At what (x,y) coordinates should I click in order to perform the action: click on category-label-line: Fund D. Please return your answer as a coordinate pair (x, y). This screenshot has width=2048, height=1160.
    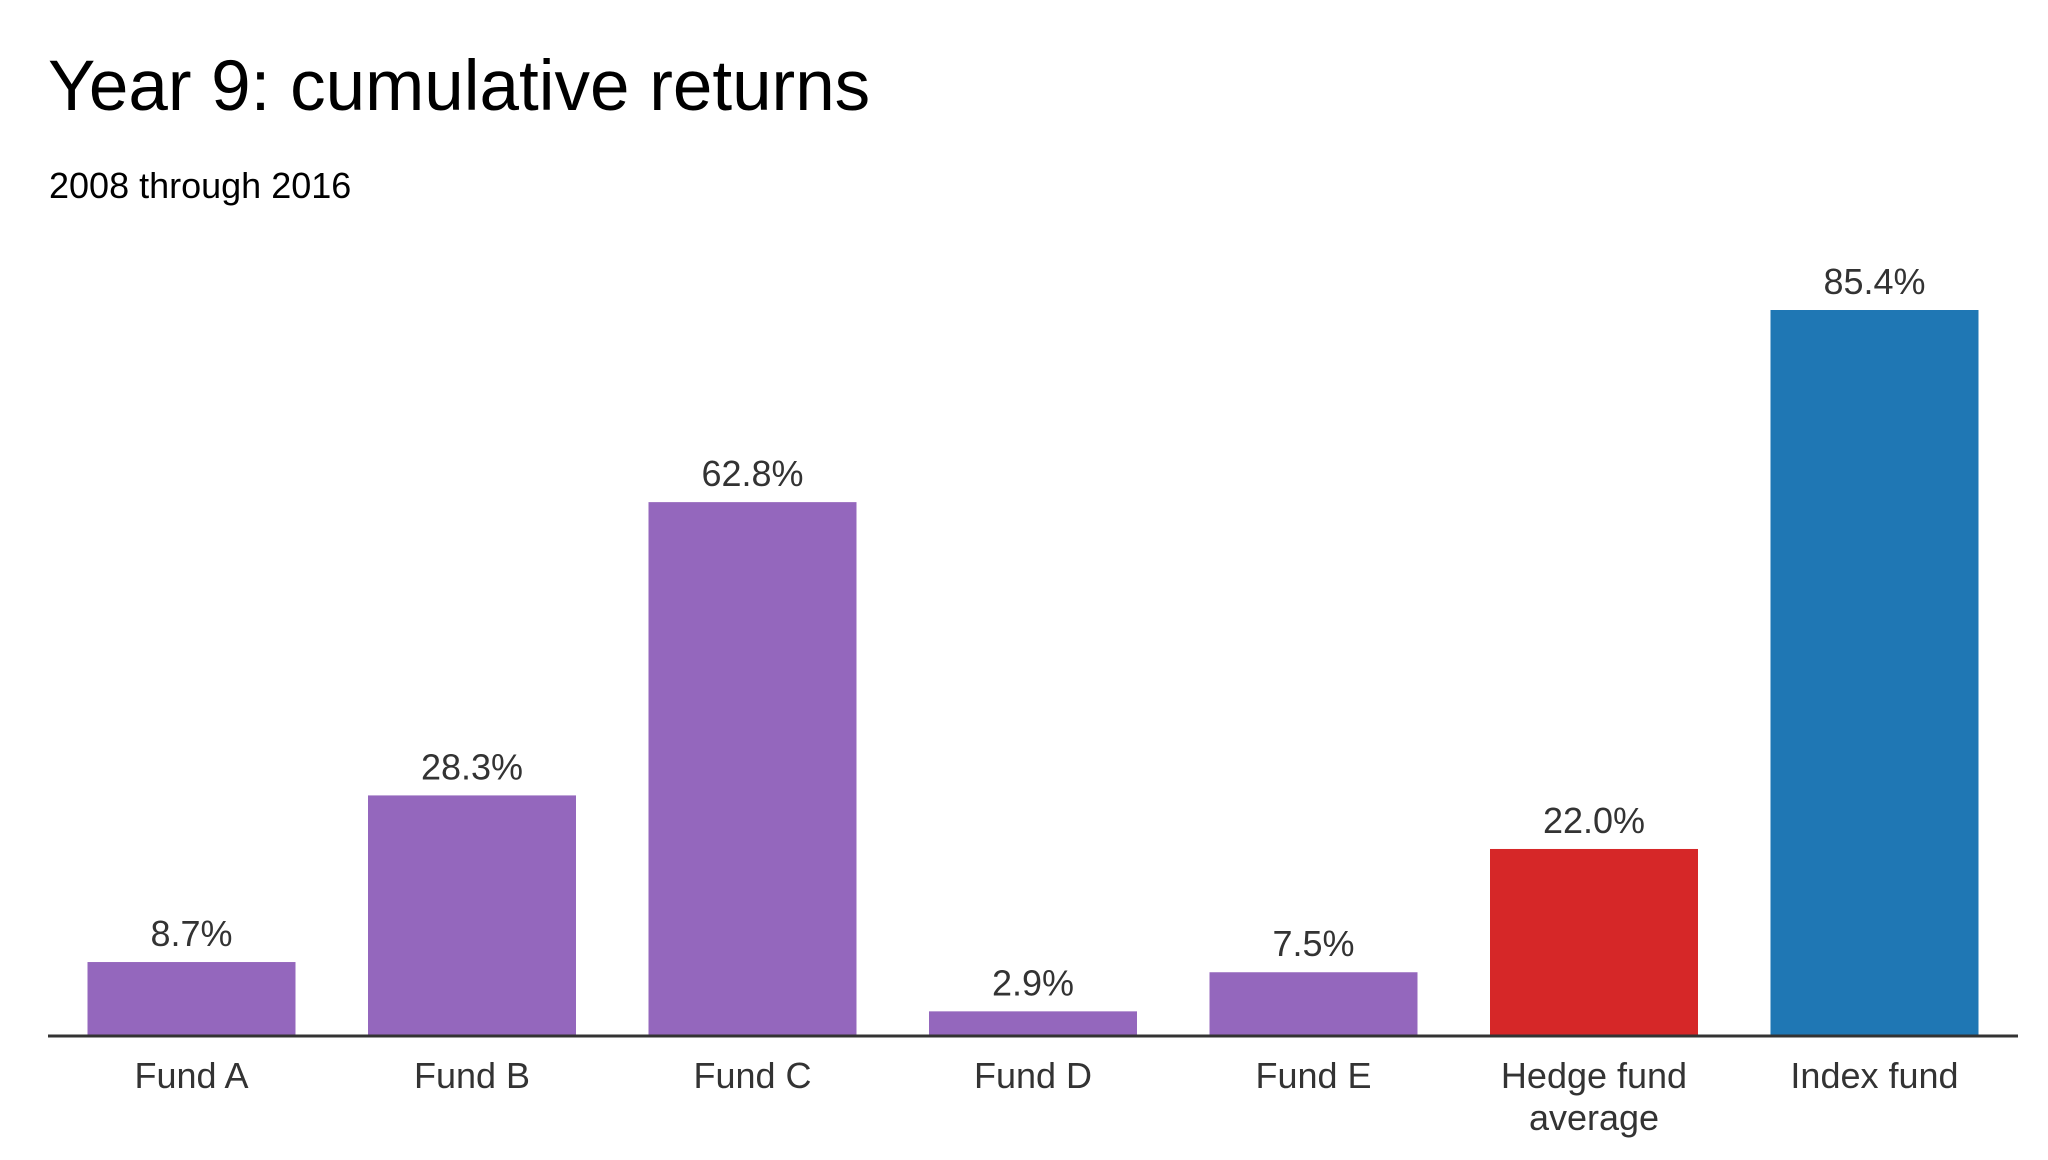
    Looking at the image, I should click on (1033, 1075).